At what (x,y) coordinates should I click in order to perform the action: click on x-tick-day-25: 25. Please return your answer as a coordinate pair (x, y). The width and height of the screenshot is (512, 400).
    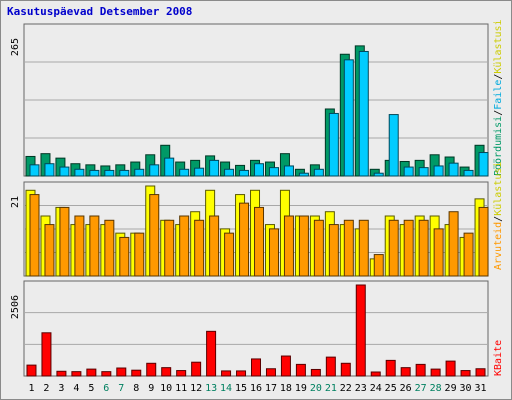
    Looking at the image, I should click on (391, 388).